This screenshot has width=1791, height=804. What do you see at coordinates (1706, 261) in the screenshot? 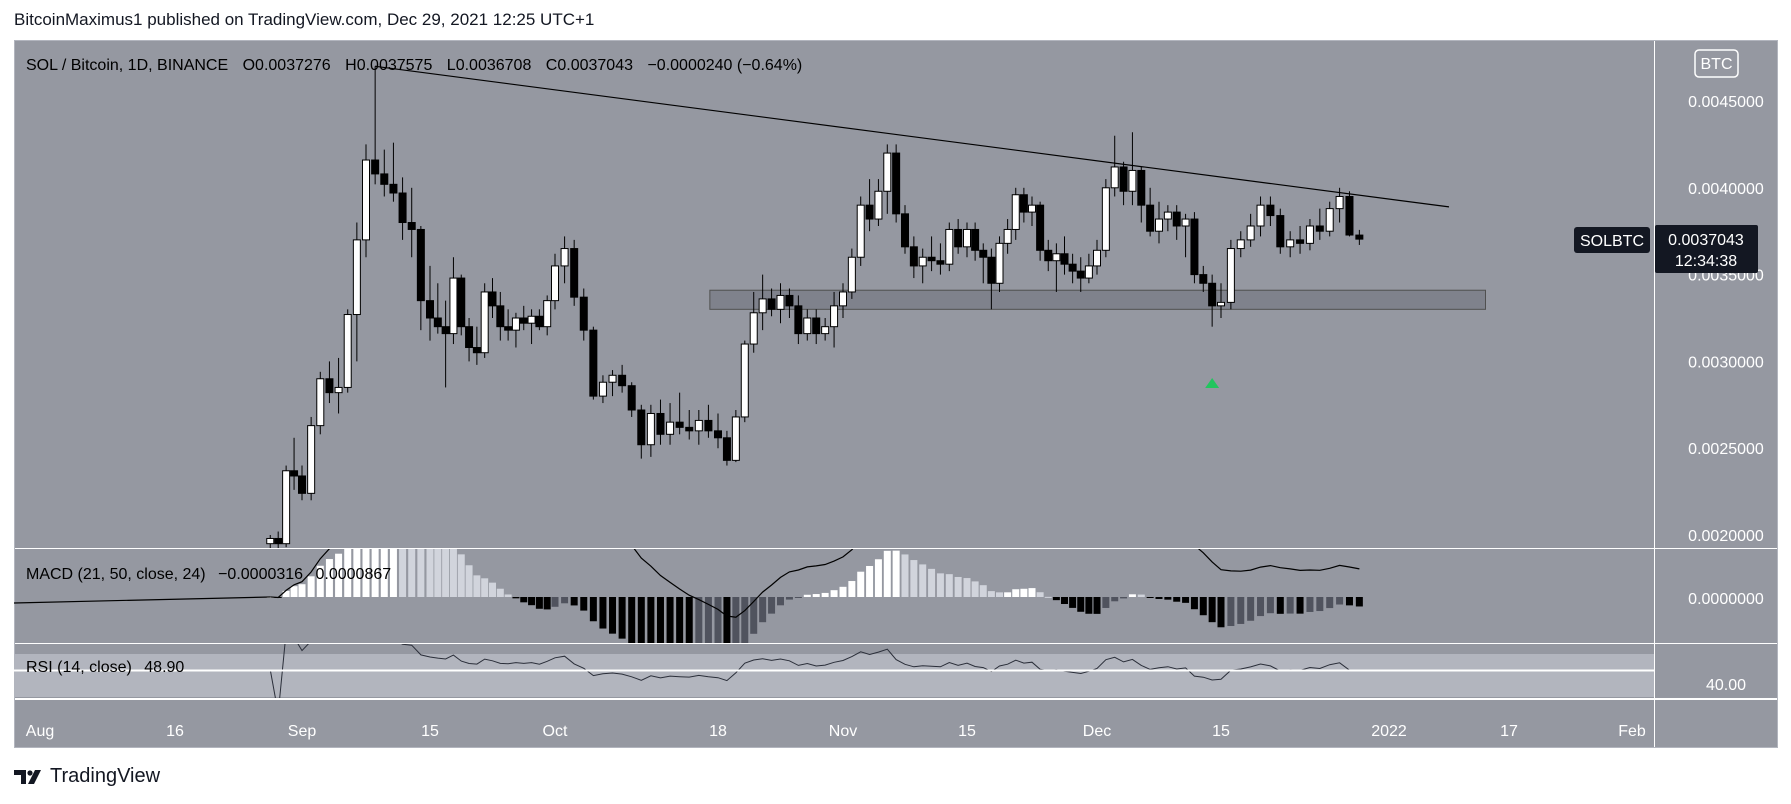
I see `countdown-label: 12:34:38` at bounding box center [1706, 261].